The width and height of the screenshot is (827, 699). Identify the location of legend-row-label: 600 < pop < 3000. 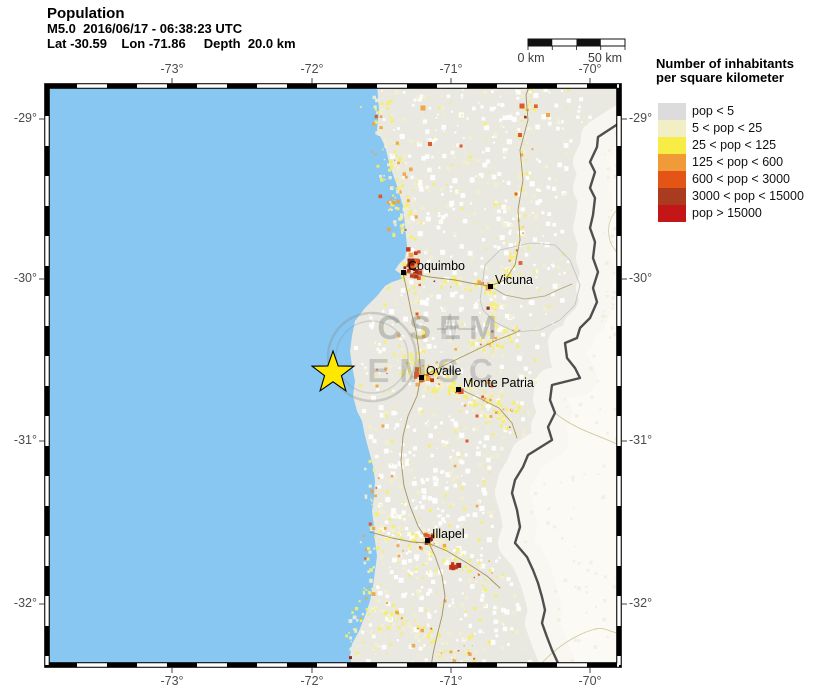
(741, 179).